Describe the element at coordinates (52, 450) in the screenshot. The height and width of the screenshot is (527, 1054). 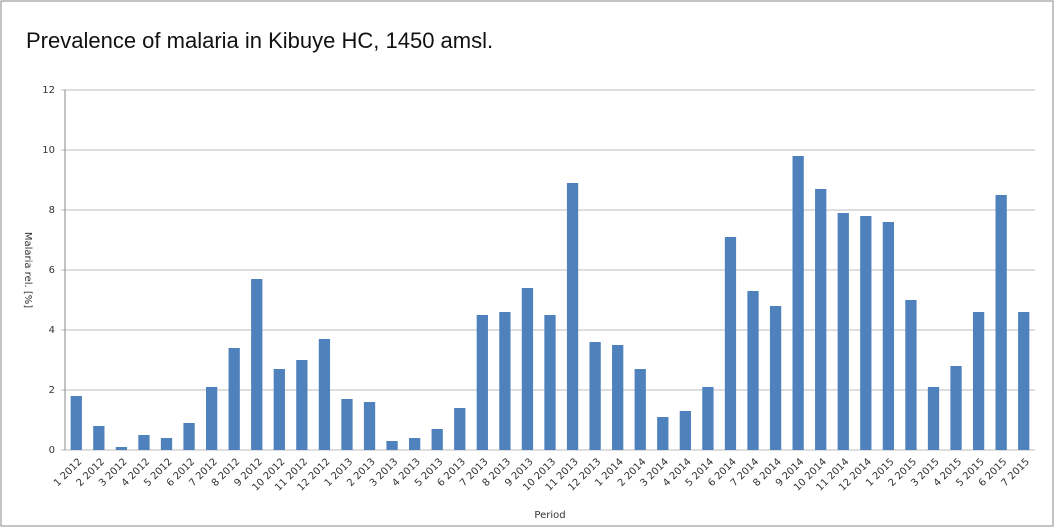
I see `y-tick-label: 0` at that location.